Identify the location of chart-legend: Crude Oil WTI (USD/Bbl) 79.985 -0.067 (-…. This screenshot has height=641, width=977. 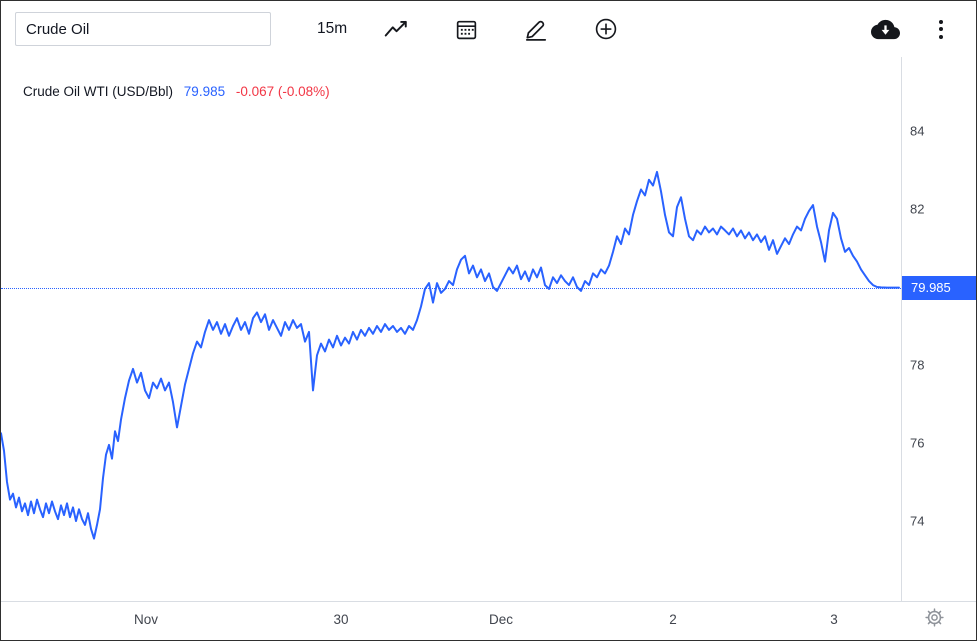
(176, 91).